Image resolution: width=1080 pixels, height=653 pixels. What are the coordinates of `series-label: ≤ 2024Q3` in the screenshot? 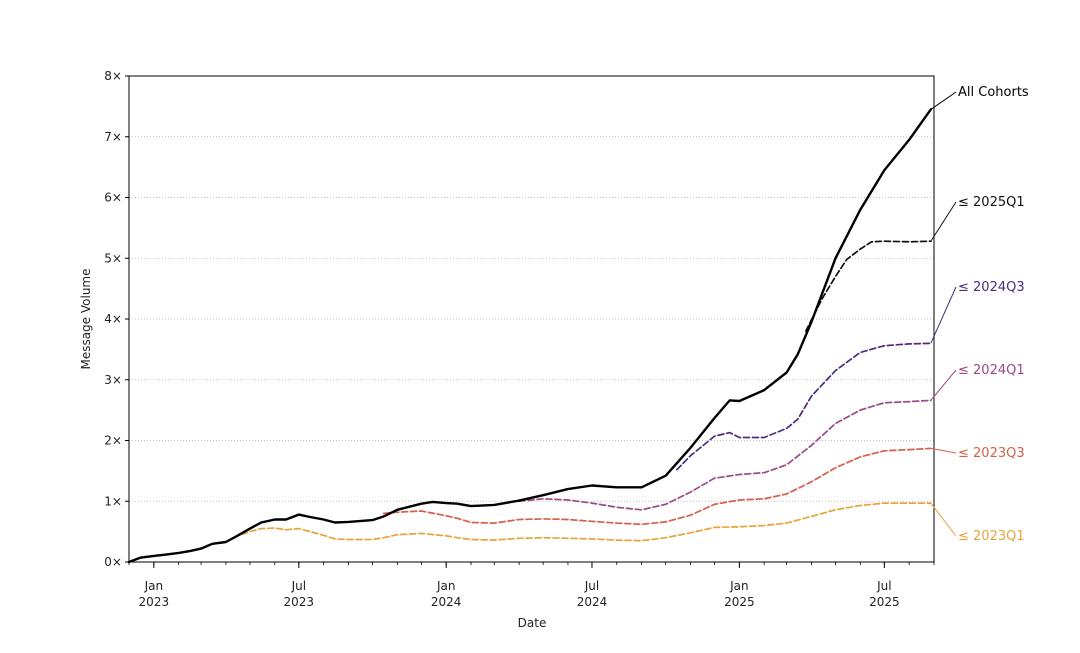 It's located at (991, 287).